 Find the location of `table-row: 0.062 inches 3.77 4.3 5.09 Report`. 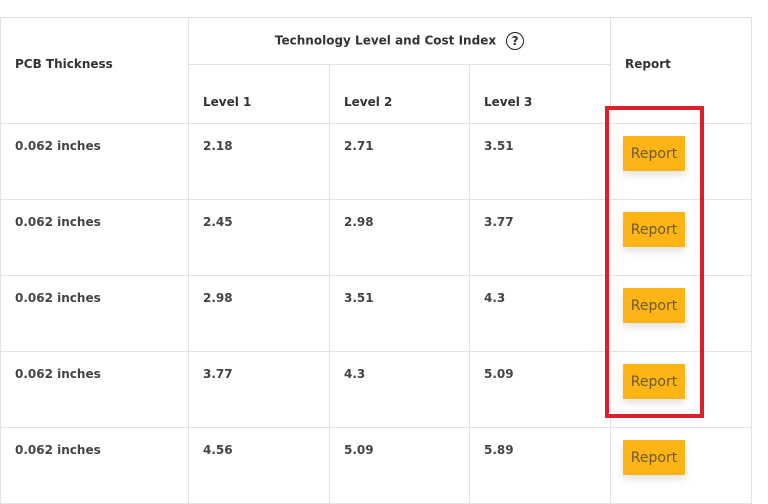

table-row: 0.062 inches 3.77 4.3 5.09 Report is located at coordinates (376, 389).